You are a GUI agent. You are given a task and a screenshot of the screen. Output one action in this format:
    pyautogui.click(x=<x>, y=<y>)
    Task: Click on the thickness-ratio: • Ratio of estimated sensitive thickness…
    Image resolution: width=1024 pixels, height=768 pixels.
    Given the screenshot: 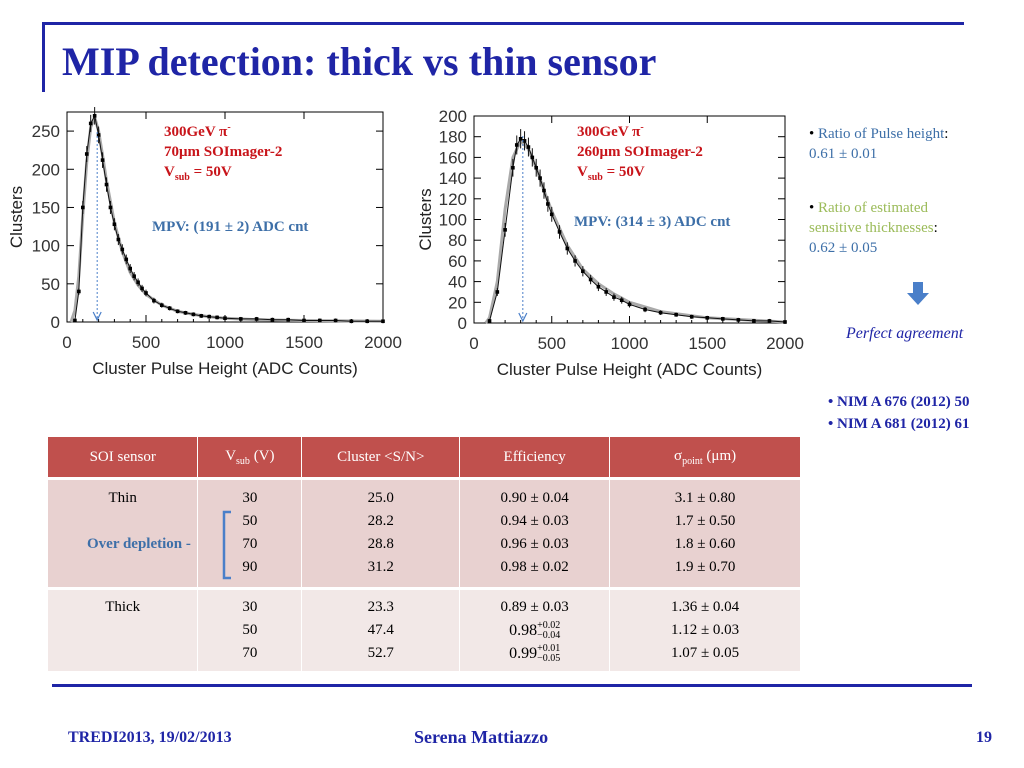 What is the action you would take?
    pyautogui.click(x=873, y=228)
    